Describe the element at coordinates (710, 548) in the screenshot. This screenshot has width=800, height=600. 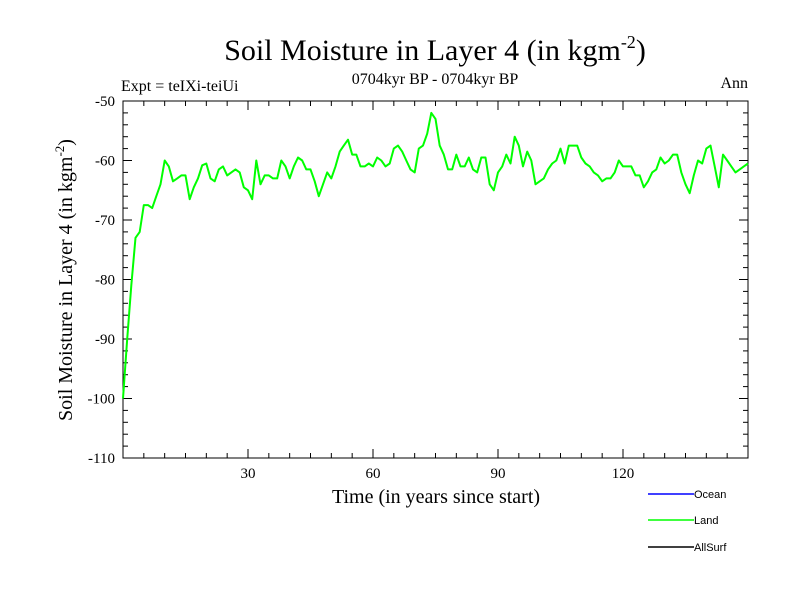
I see `legend-label-allsurf: AllSurf` at that location.